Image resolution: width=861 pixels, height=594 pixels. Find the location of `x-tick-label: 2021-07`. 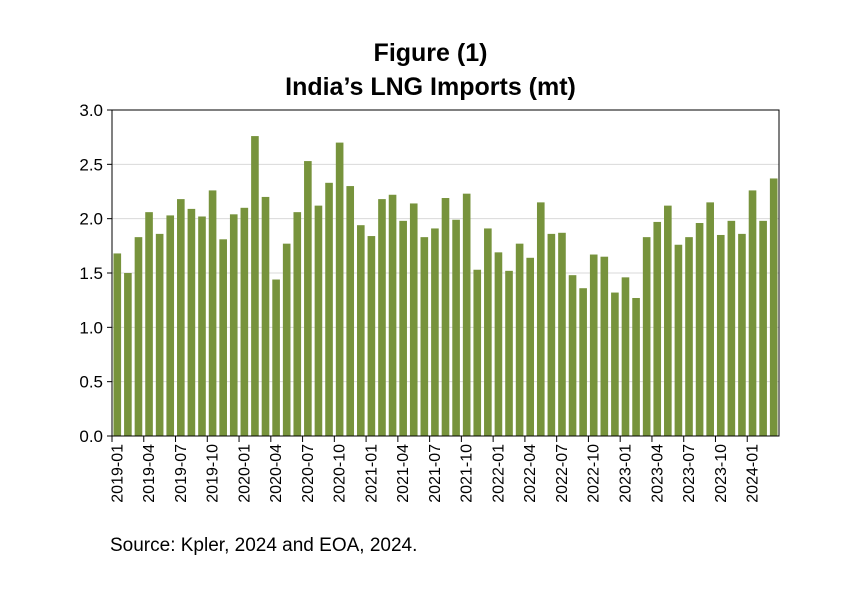

x-tick-label: 2021-07 is located at coordinates (435, 473).